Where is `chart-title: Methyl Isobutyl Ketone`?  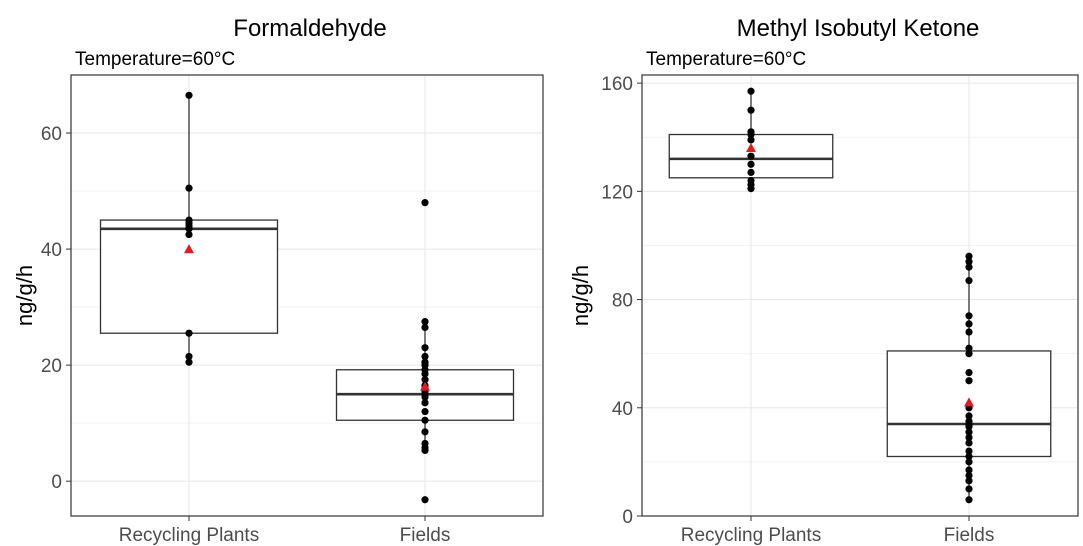 chart-title: Methyl Isobutyl Ketone is located at coordinates (858, 28).